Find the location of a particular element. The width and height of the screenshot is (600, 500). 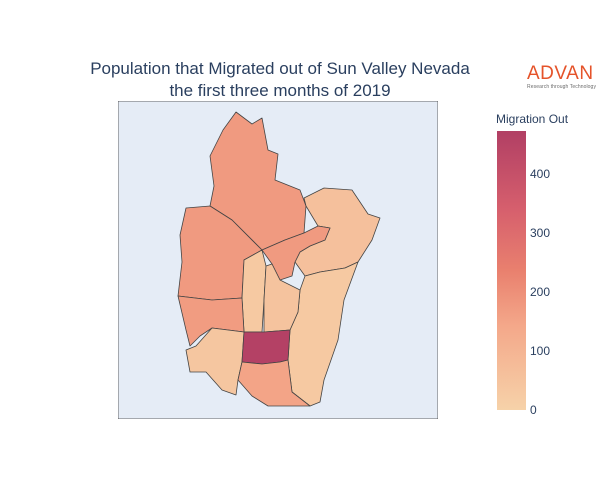

region-center-west-tract is located at coordinates (254, 291).